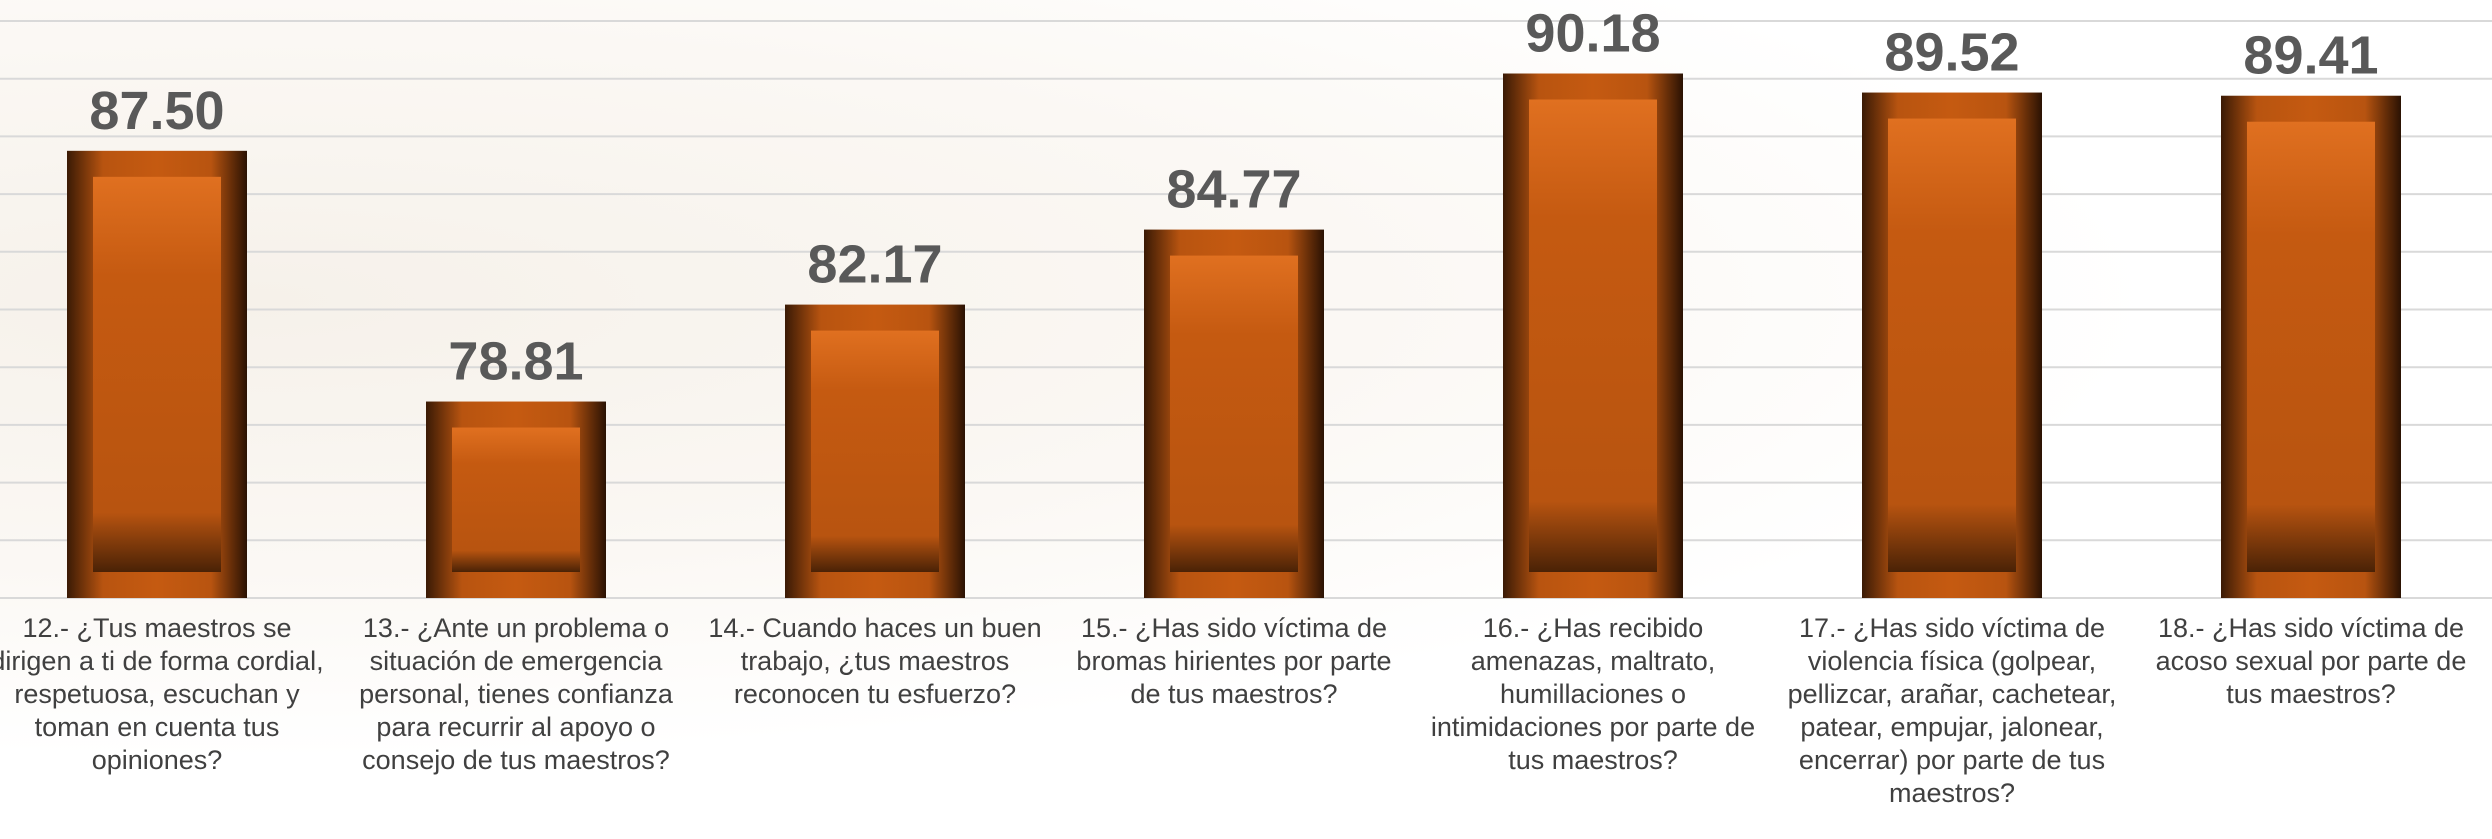  What do you see at coordinates (2310, 56) in the screenshot?
I see `value-label: 89.41` at bounding box center [2310, 56].